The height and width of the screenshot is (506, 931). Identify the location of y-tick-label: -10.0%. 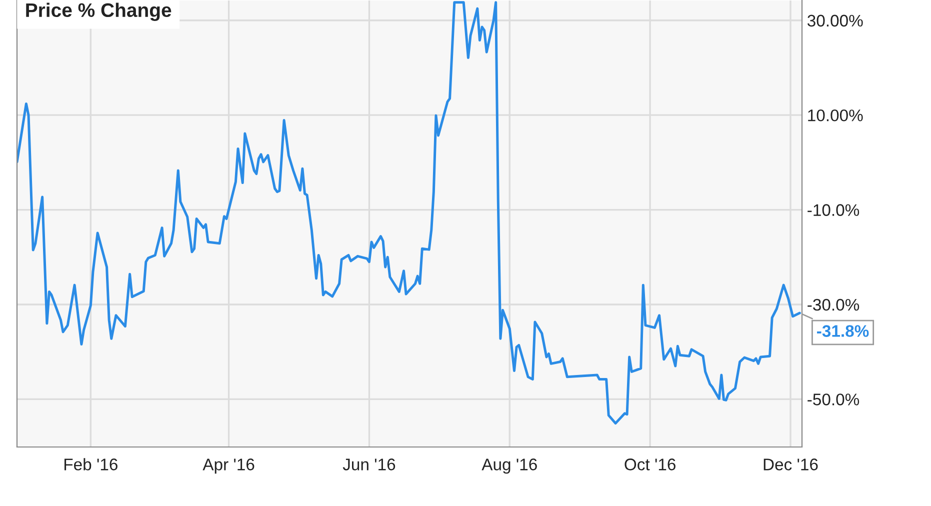
(834, 210).